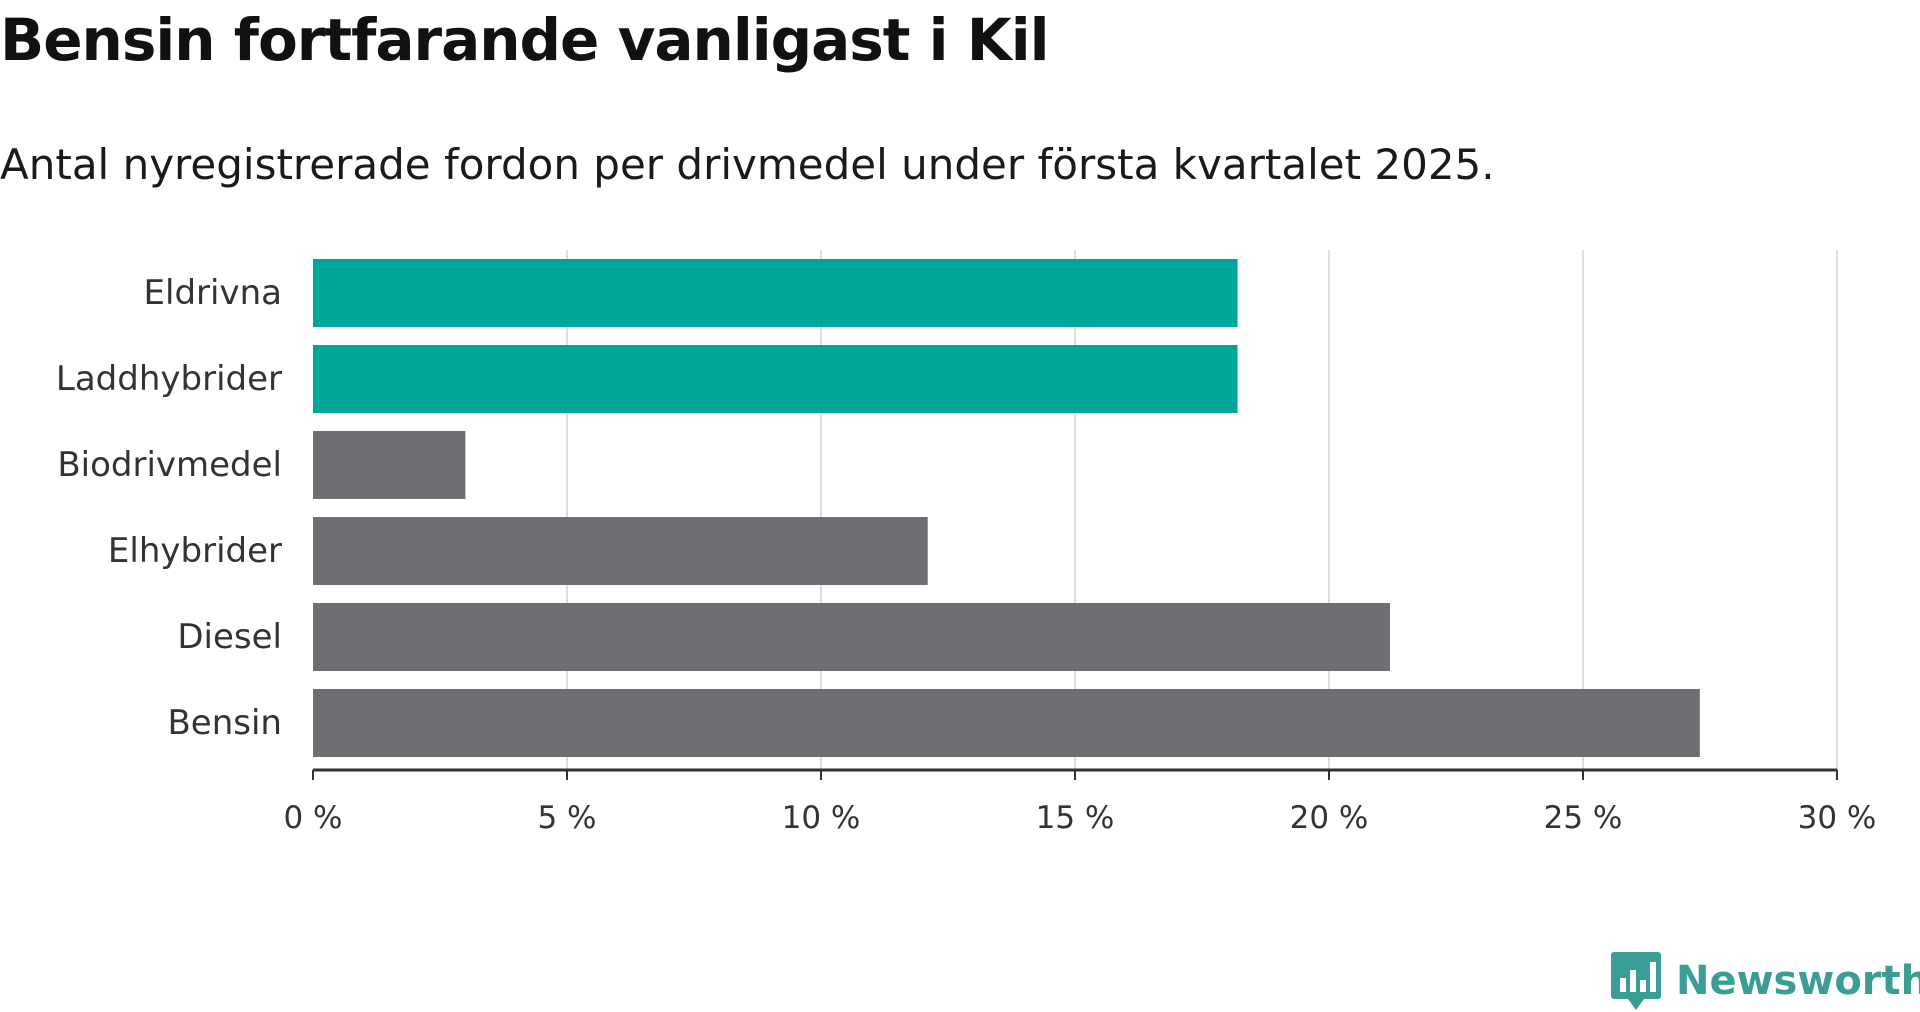 The image size is (1920, 1012). I want to click on category-label: Biodrivmedel, so click(169, 465).